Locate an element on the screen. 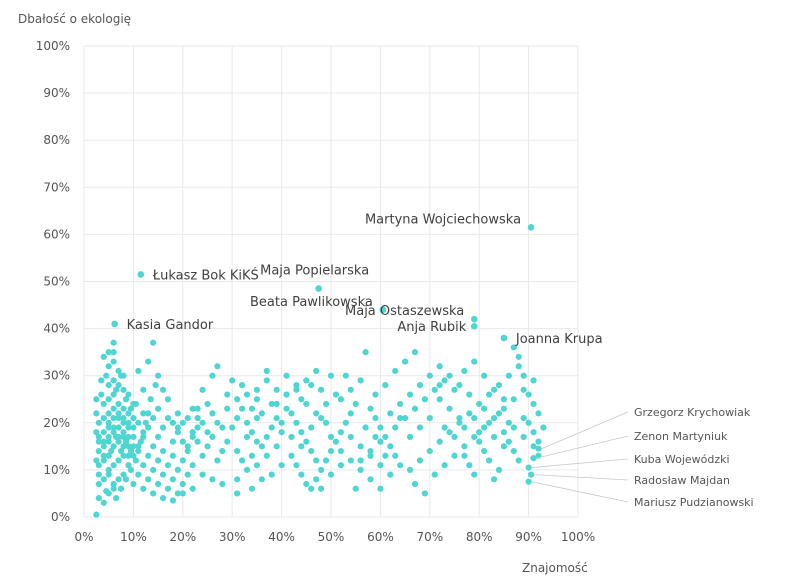 This screenshot has height=586, width=800. point-label: Kasia Gandor is located at coordinates (170, 325).